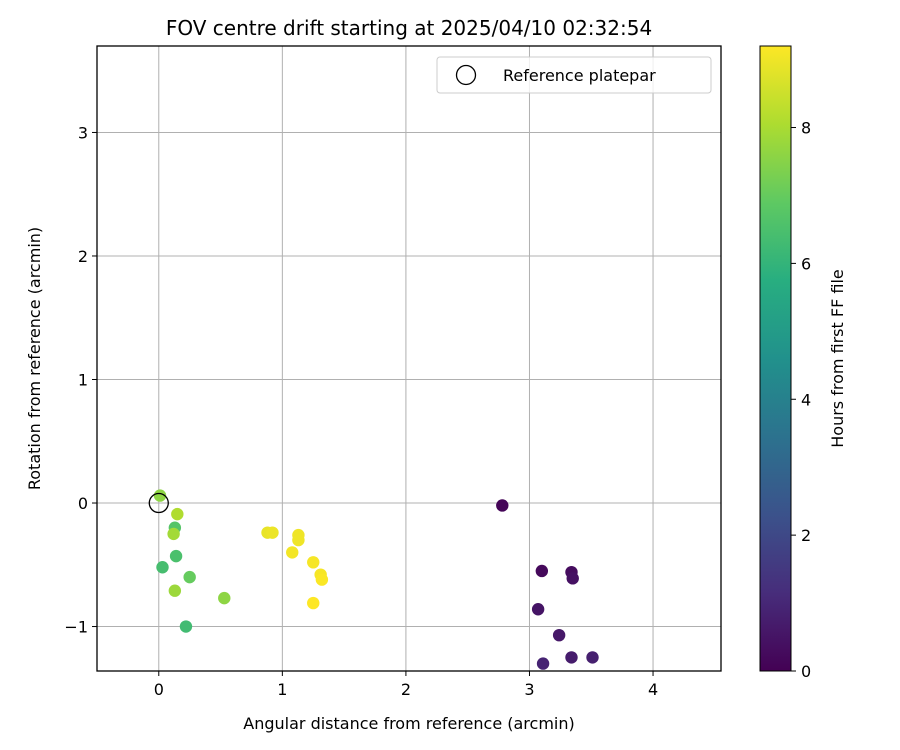 The image size is (900, 750). I want to click on y-axis-ticks: −1 0 1 2 3, so click(80, 380).